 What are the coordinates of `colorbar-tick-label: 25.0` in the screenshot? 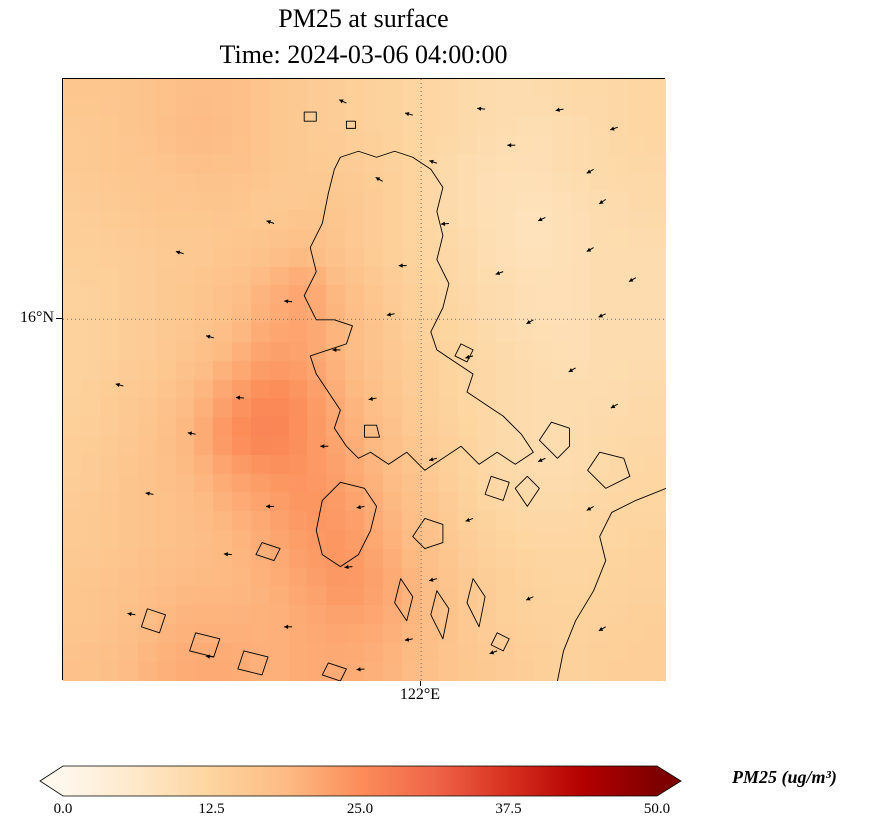 It's located at (360, 809).